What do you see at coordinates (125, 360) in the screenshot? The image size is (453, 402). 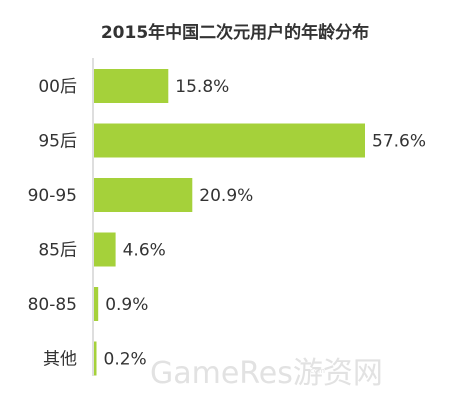 I see `value-label-5: 0.2%` at bounding box center [125, 360].